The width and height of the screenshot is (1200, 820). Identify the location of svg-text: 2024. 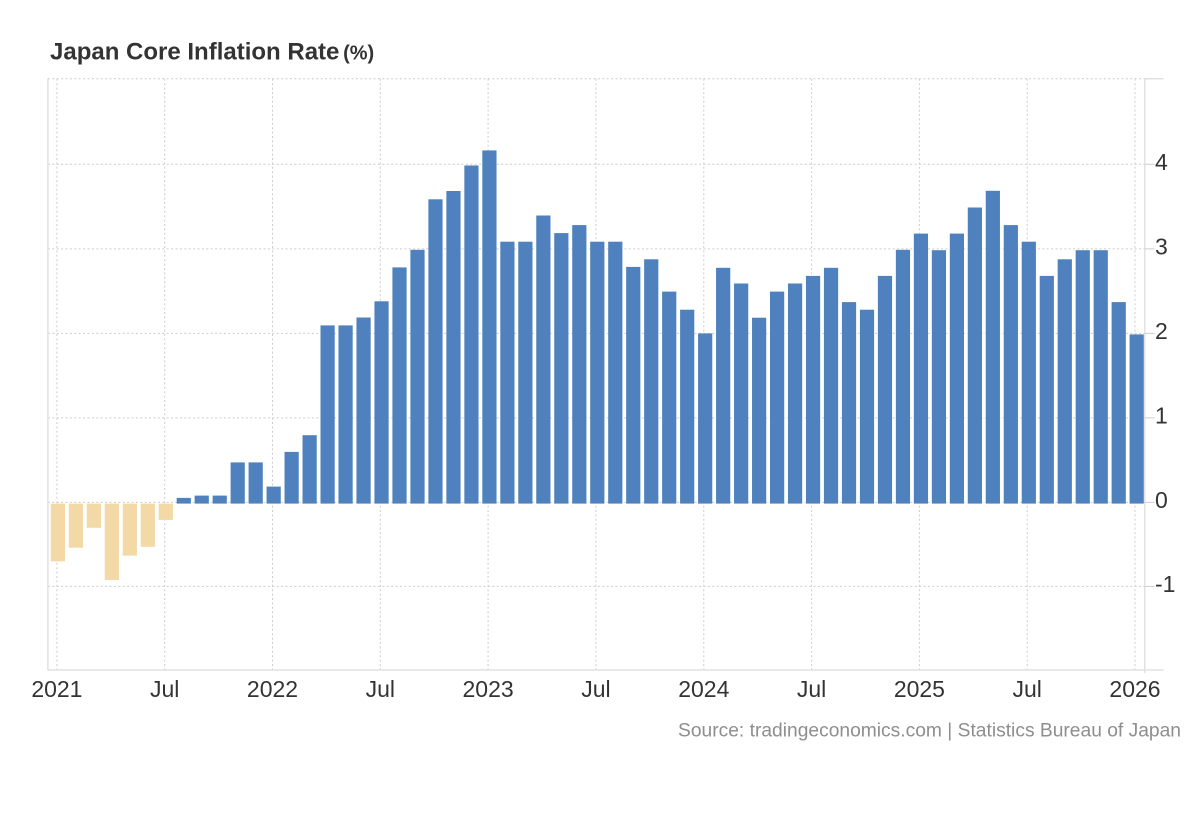
(703, 689).